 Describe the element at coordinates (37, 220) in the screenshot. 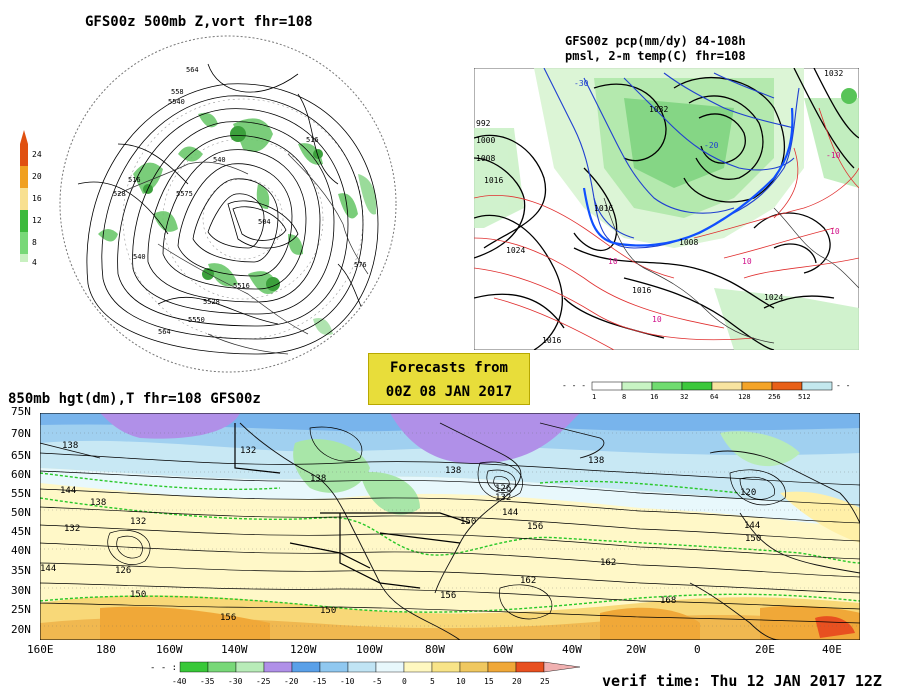

I see `vort-legend-label: 12` at that location.